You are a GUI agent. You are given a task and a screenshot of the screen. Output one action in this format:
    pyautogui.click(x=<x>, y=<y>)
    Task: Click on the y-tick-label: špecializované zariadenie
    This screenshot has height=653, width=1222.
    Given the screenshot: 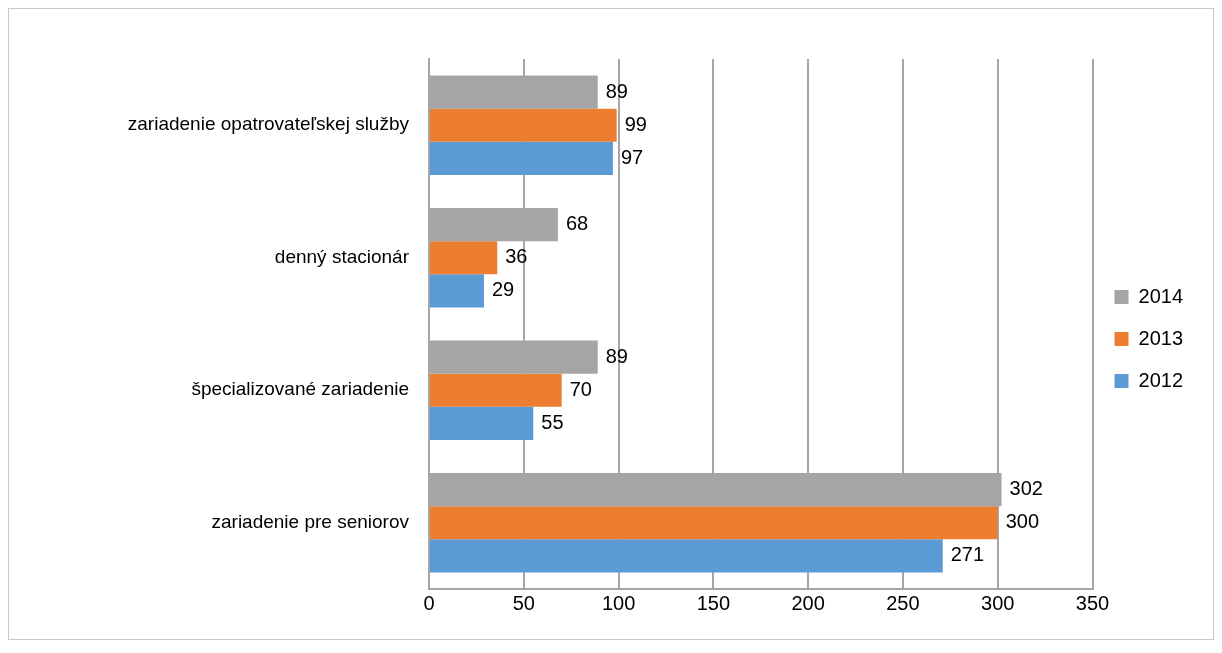 What is the action you would take?
    pyautogui.click(x=300, y=389)
    